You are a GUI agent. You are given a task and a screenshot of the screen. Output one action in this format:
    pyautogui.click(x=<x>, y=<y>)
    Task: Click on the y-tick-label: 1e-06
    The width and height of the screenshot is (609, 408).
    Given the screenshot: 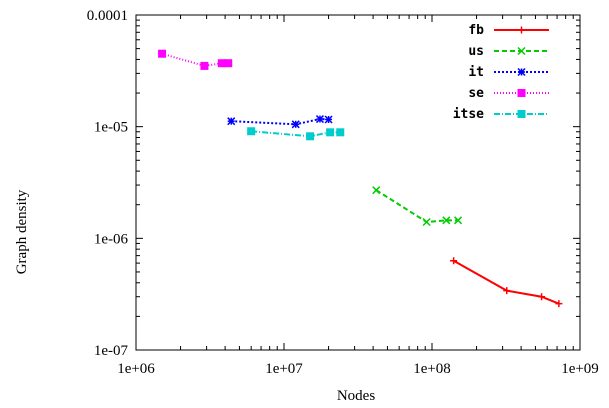 What is the action you would take?
    pyautogui.click(x=111, y=239)
    